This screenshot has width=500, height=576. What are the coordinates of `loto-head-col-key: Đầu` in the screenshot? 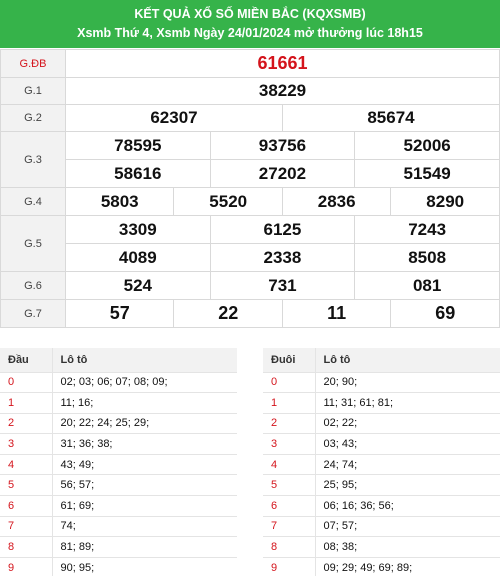 It's located at (26, 360).